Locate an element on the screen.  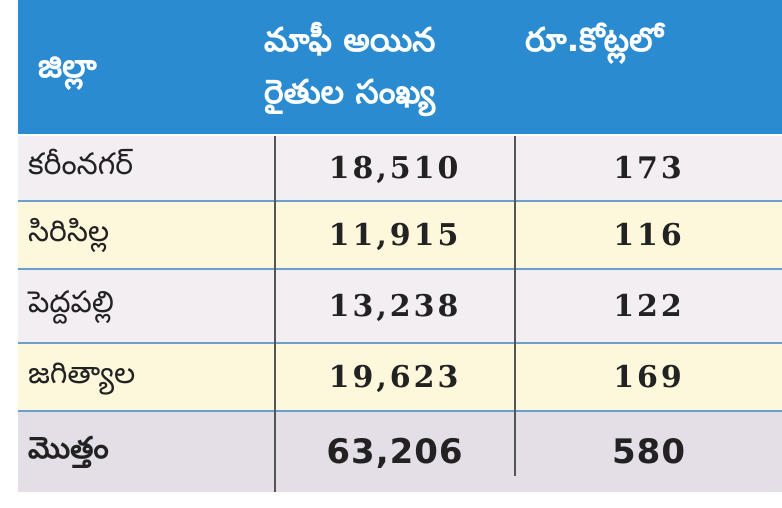
table-row: సిరిసిల్ల 11,915 116 is located at coordinates (400, 235).